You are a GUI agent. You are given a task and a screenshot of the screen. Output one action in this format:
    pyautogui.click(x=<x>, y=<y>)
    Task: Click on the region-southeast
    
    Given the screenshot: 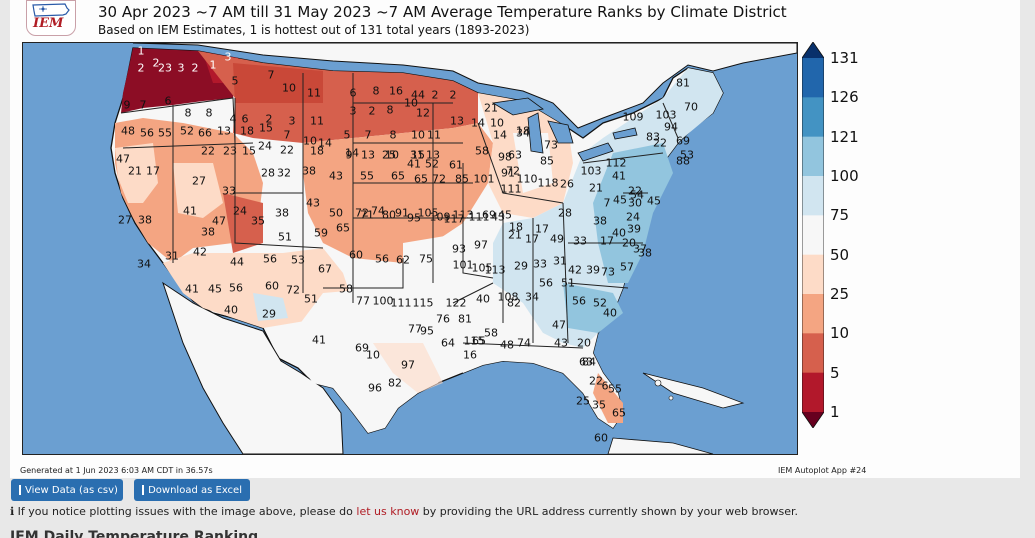 What is the action you would take?
    pyautogui.click(x=533, y=355)
    